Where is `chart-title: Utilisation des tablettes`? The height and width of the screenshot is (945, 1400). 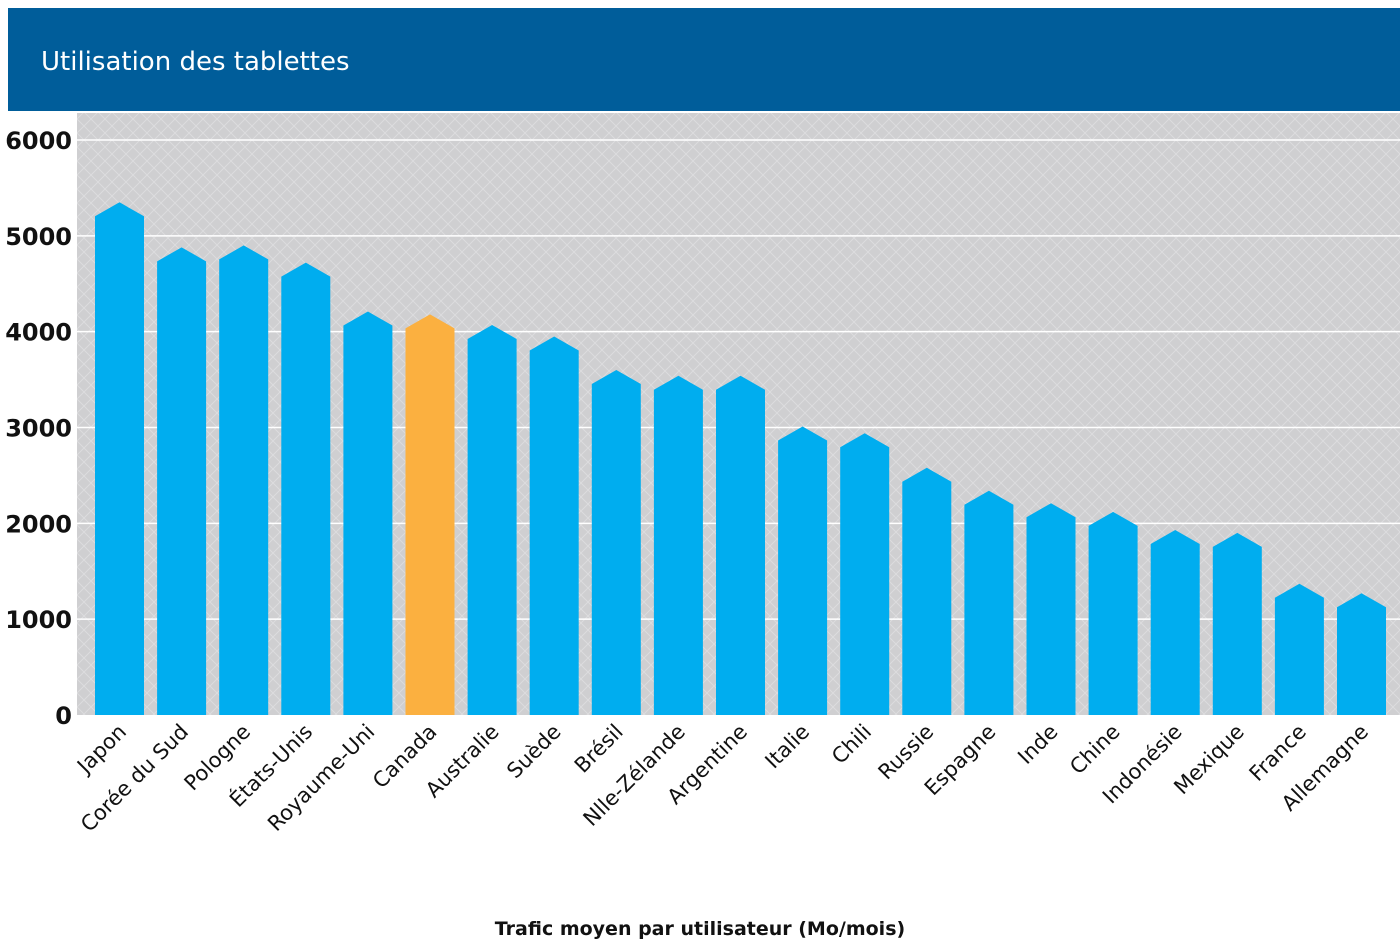
chart-title: Utilisation des tablettes is located at coordinates (195, 62).